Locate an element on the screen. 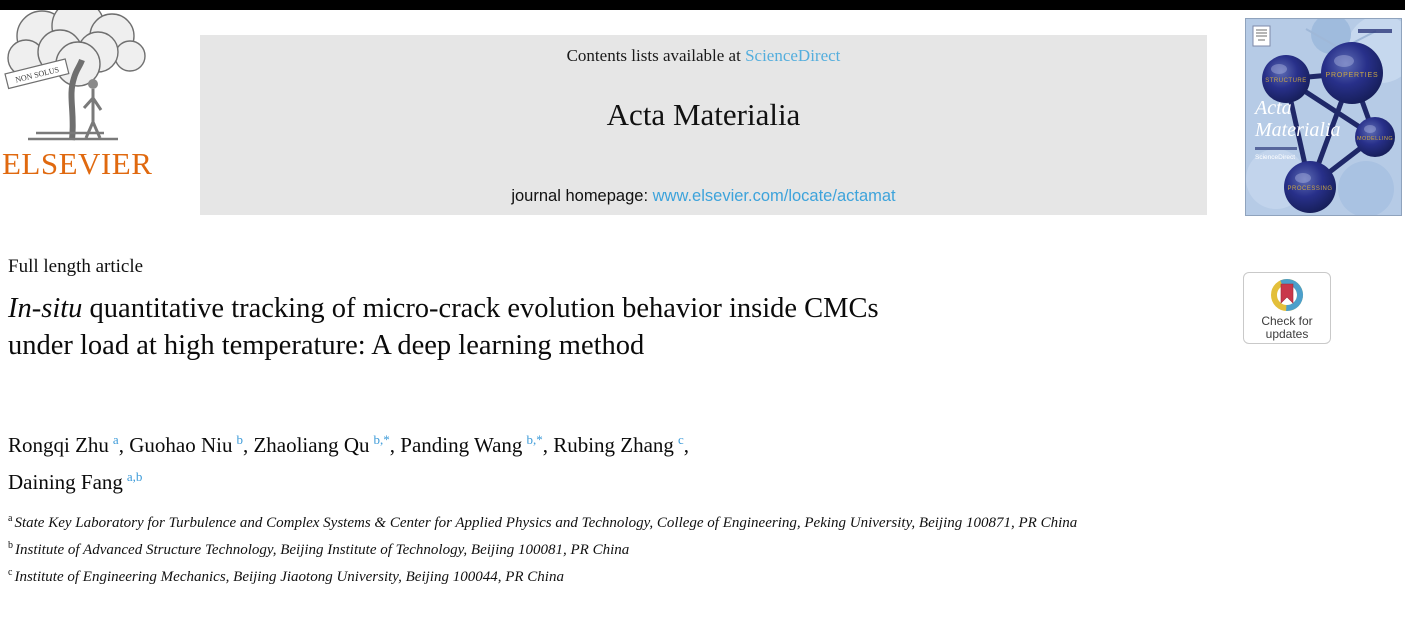 Image resolution: width=1405 pixels, height=644 pixels. author-affil-sup: c is located at coordinates (680, 439).